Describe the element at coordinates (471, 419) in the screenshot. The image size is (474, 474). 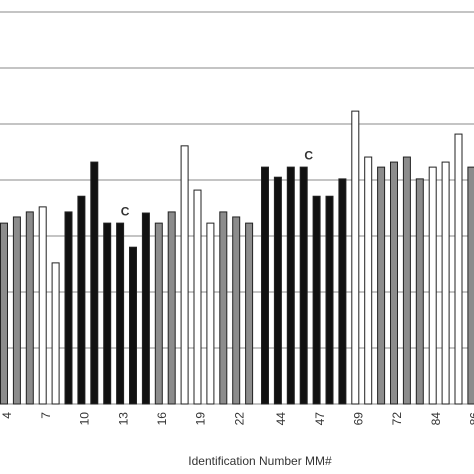
I see `x-tick-label: 86` at that location.